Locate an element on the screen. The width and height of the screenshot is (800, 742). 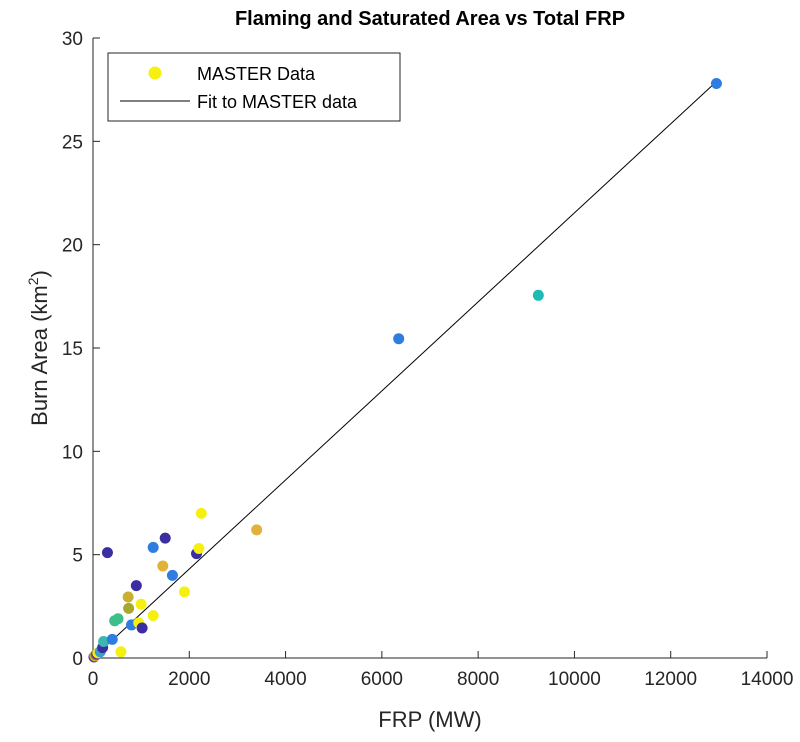
x-tick-label: 10000 is located at coordinates (574, 679).